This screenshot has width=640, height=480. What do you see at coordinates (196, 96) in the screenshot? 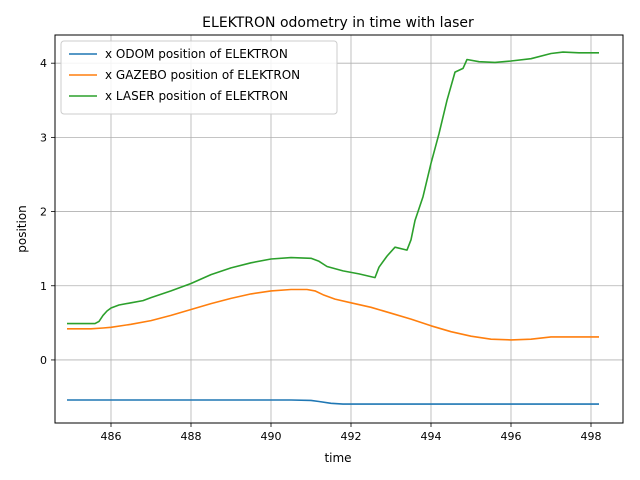
I see `legend-label: x LASER position of ELEKTRON` at bounding box center [196, 96].